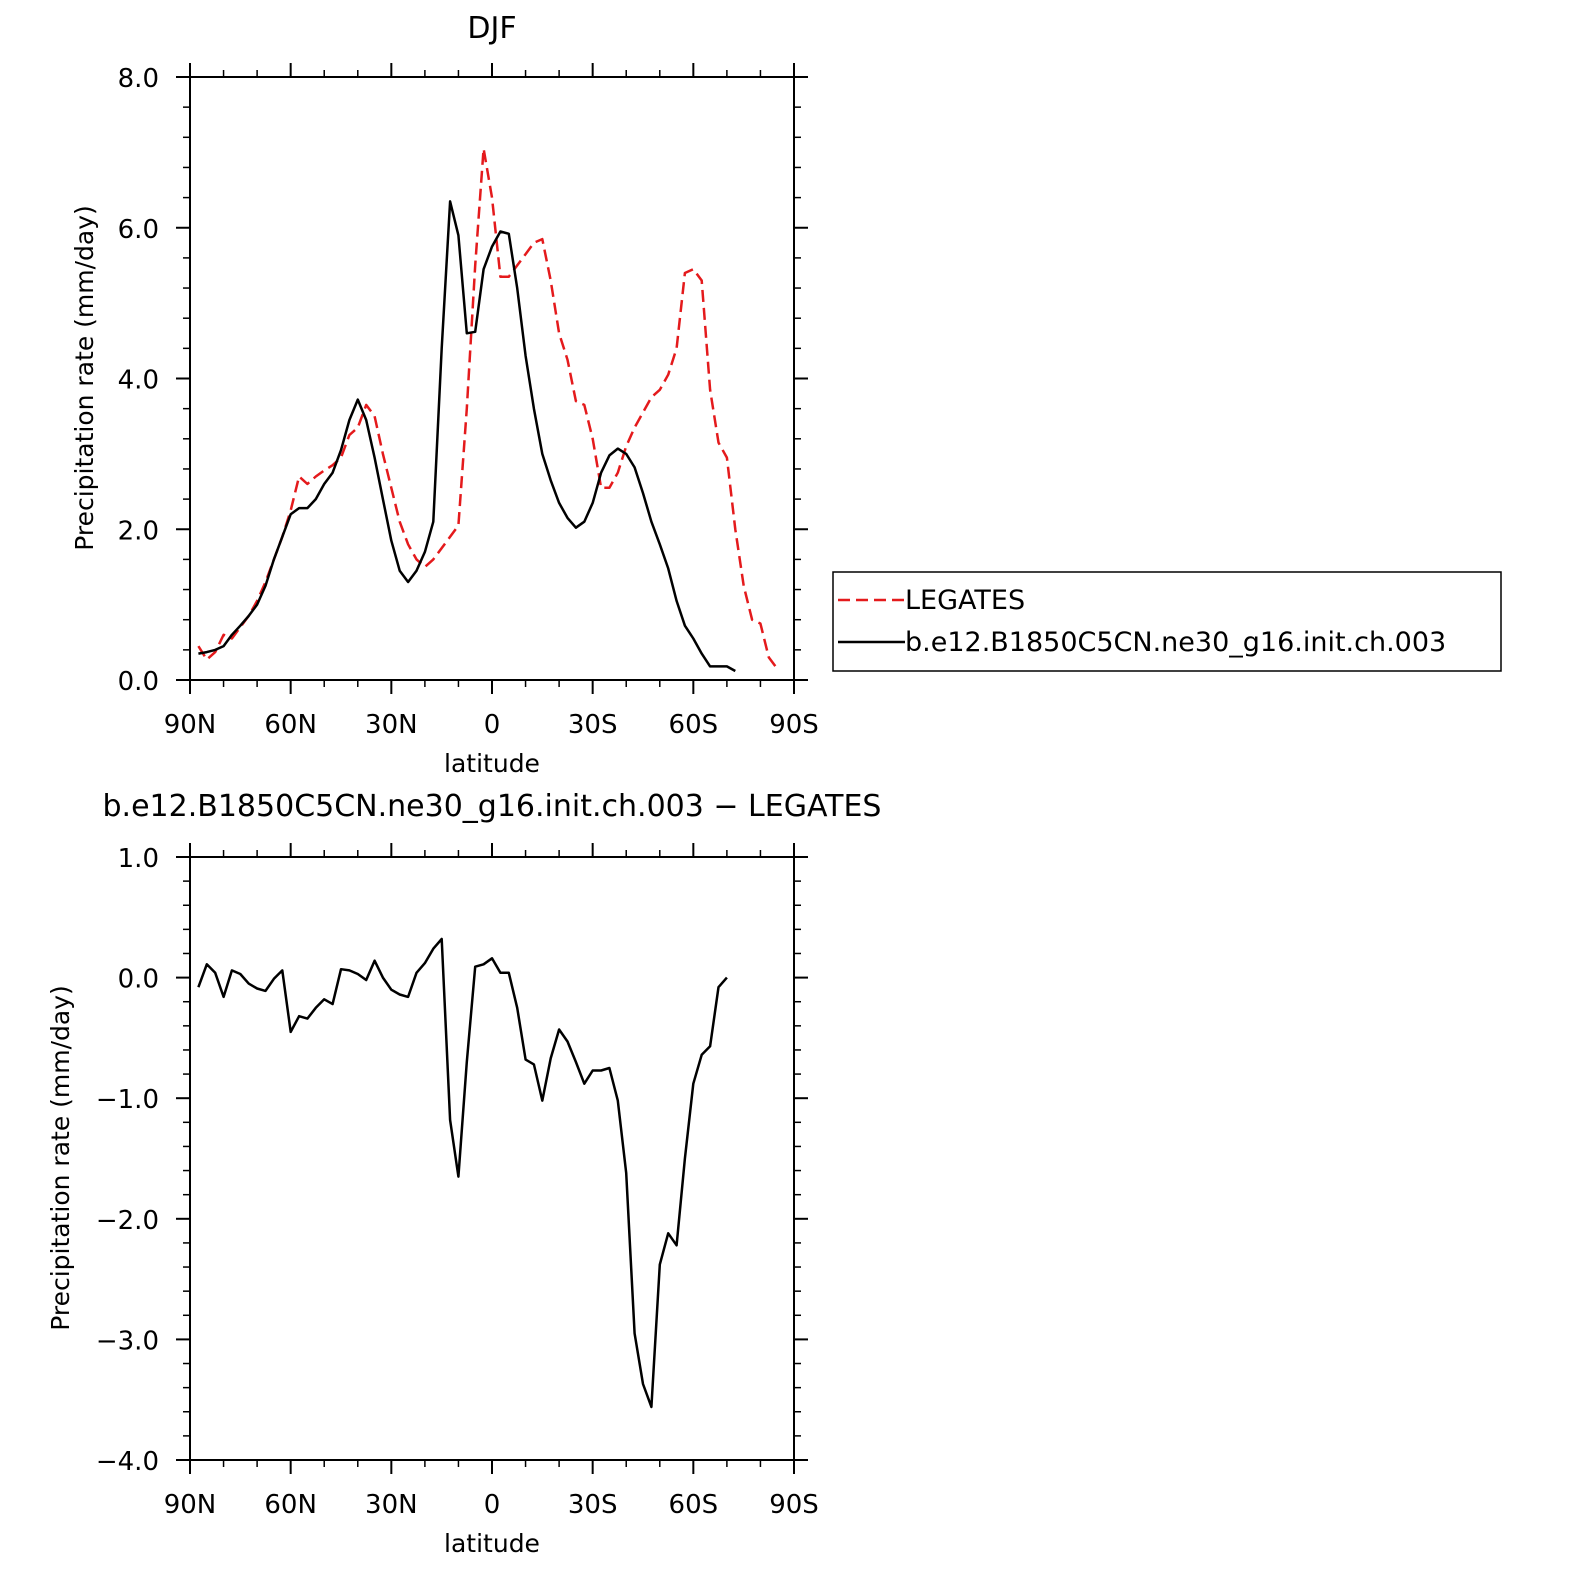  I want to click on top-y-axis-label: Precipitation rate (mm/day), so click(84, 378).